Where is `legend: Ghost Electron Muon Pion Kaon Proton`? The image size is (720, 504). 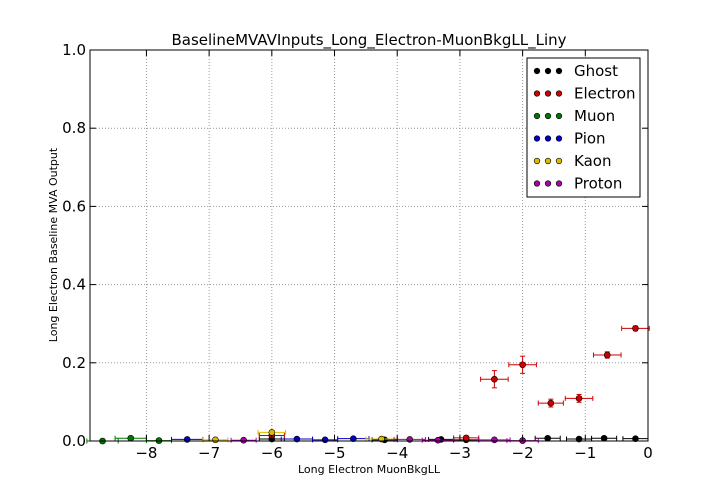 legend: Ghost Electron Muon Pion Kaon Proton is located at coordinates (583, 127).